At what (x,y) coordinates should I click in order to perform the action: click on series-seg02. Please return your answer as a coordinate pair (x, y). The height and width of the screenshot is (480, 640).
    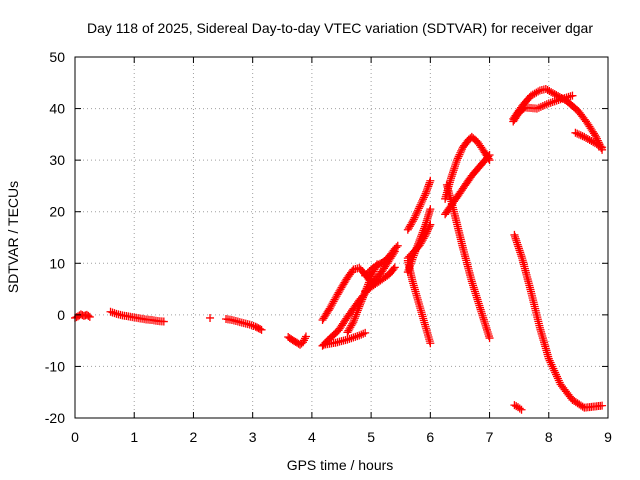
    Looking at the image, I should click on (137, 316).